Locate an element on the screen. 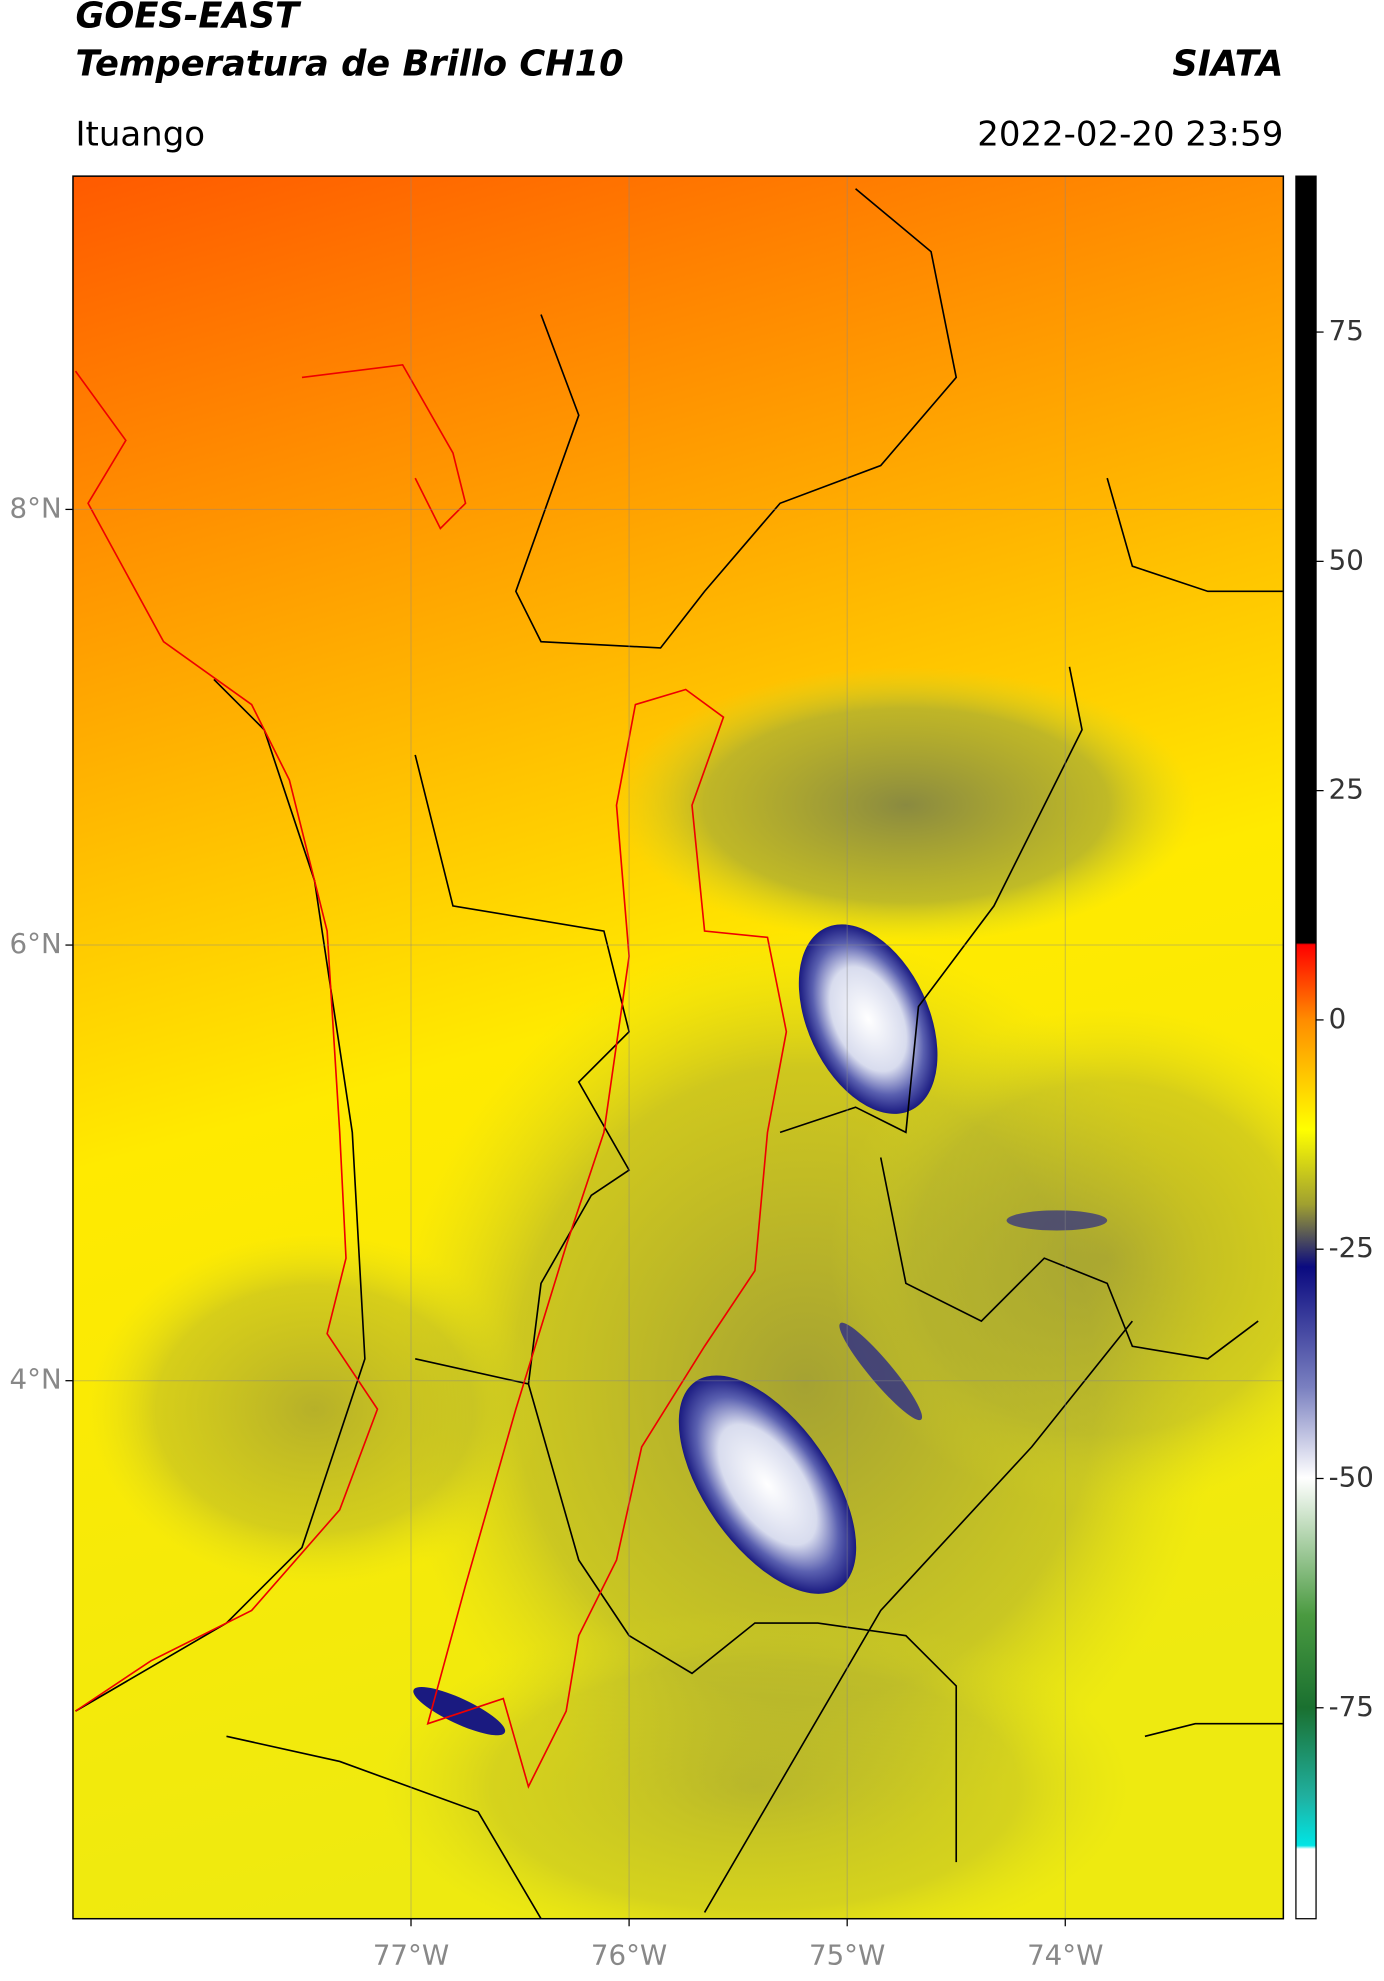 The image size is (1384, 1981). y-tick-label: 6°N is located at coordinates (36, 943).